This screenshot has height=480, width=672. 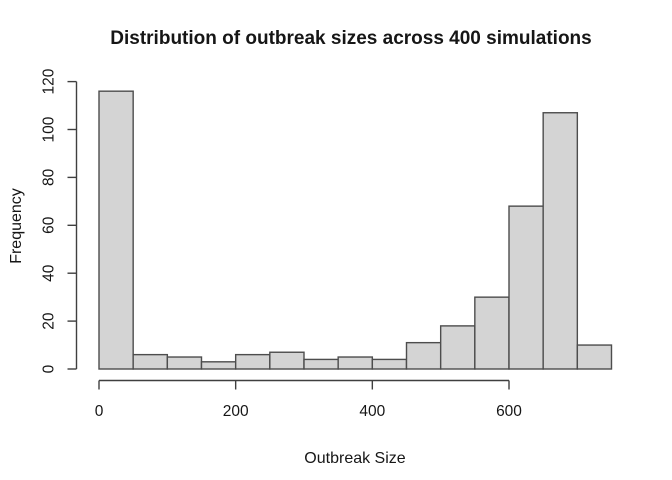 What do you see at coordinates (49, 81) in the screenshot?
I see `y-axis-tick-label: 120` at bounding box center [49, 81].